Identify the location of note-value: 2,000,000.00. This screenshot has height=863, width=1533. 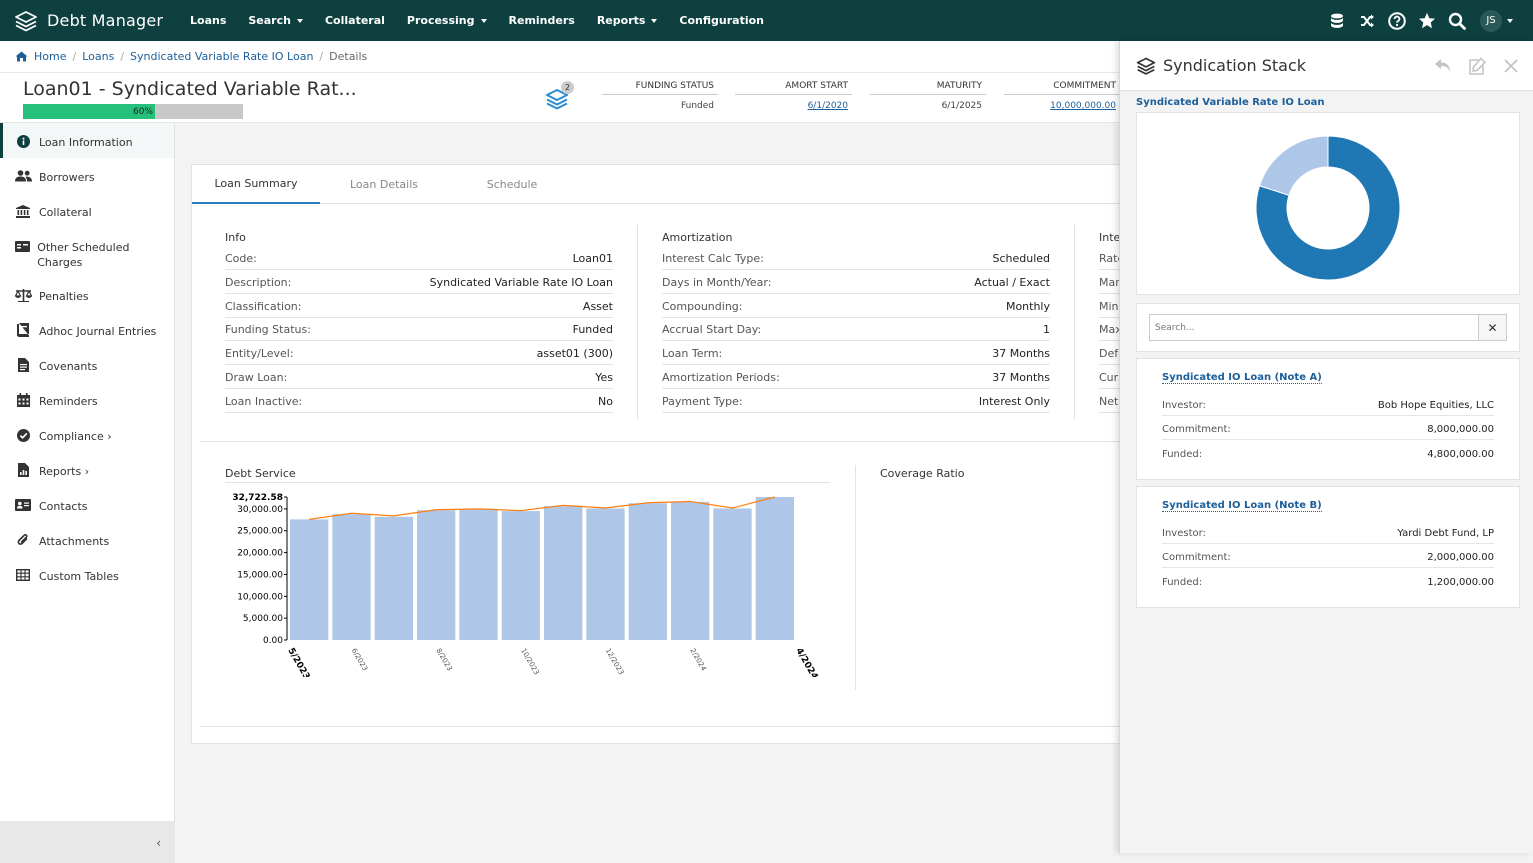
(1460, 557).